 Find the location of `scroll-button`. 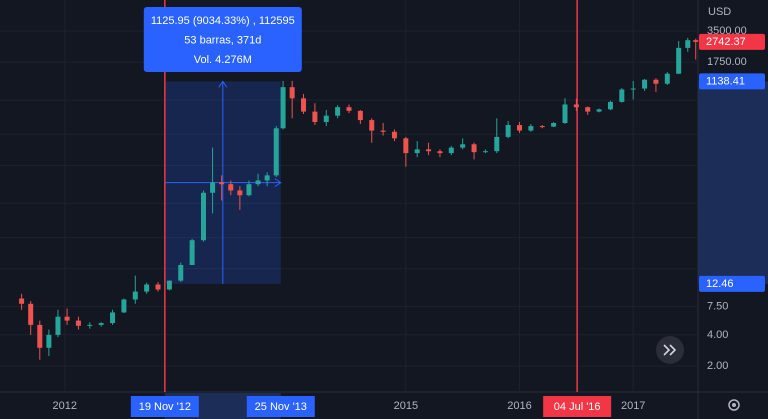

scroll-button is located at coordinates (670, 350).